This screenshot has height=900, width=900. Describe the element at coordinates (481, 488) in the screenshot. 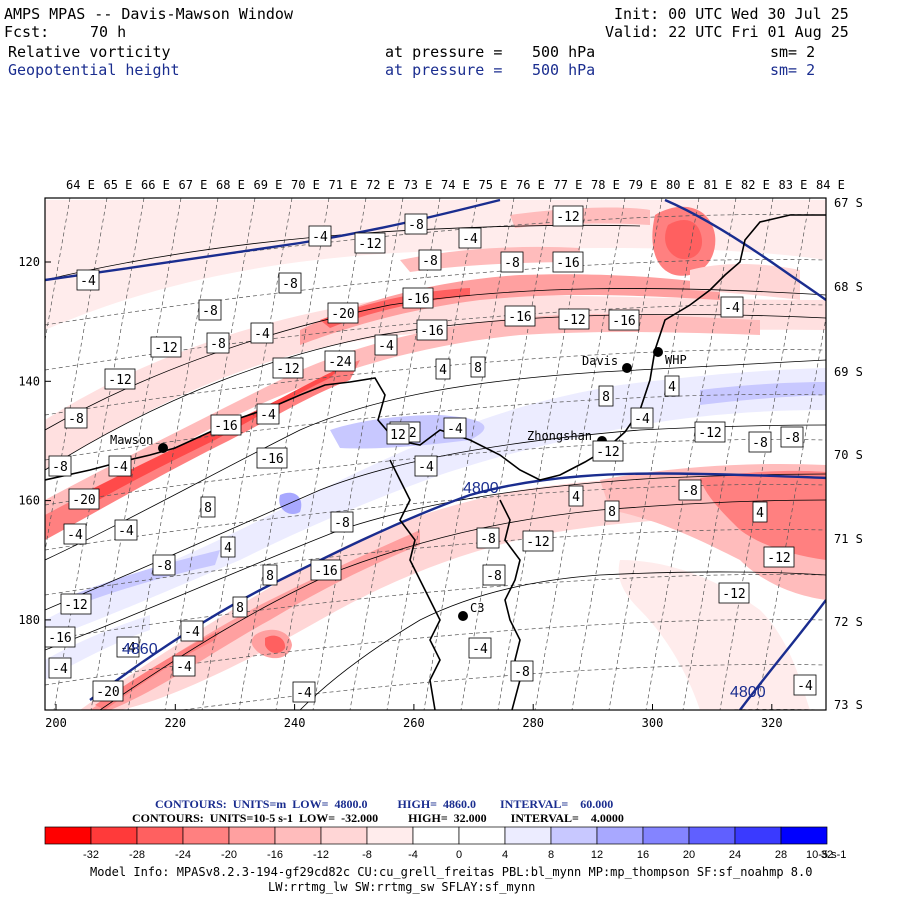

I see `height-label: 4800` at that location.